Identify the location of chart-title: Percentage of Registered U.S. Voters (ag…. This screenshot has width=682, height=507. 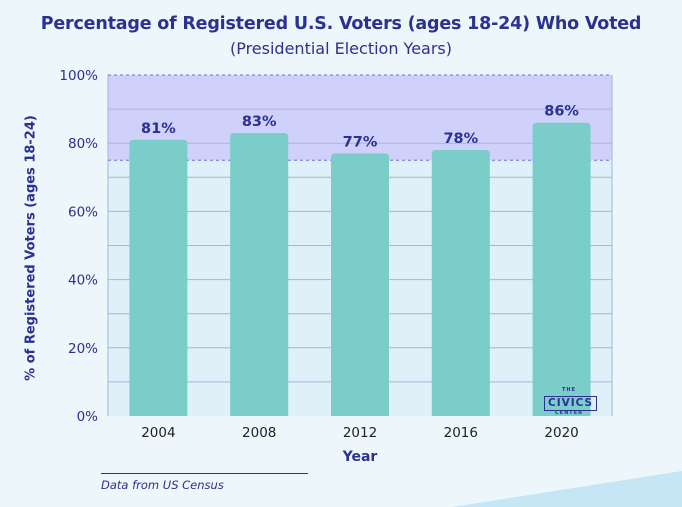
(341, 24).